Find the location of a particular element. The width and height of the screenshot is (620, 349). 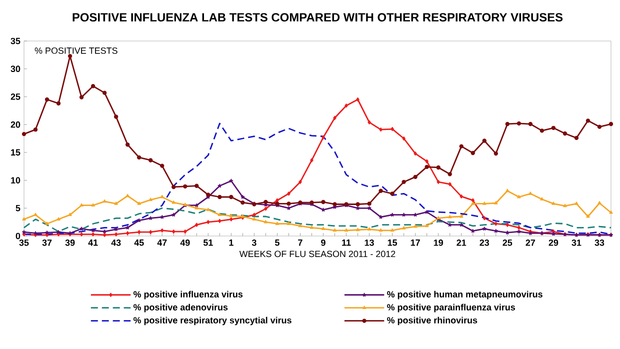

y-tick-label: 10 is located at coordinates (15, 180).